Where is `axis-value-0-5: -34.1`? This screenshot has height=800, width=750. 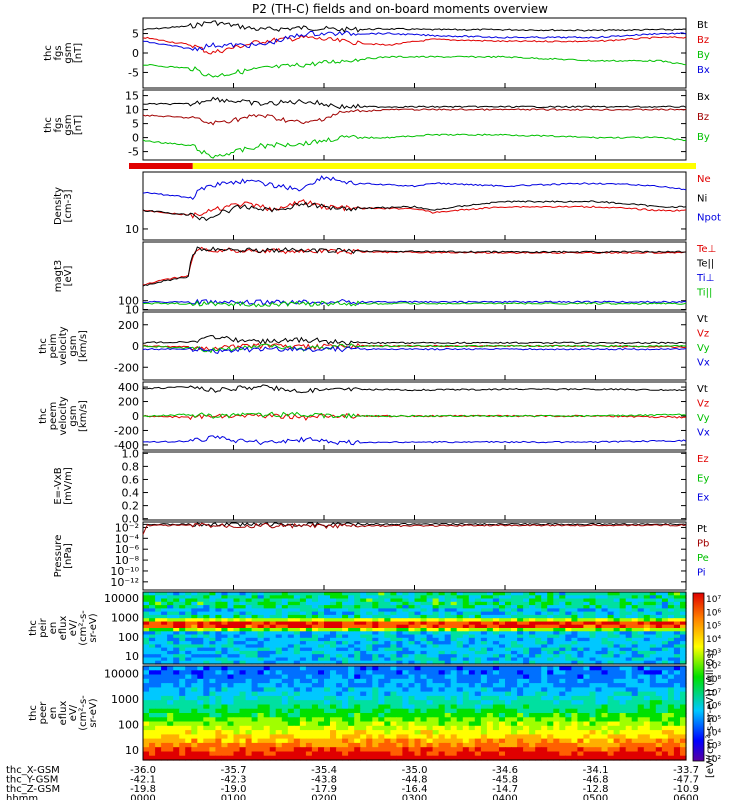 axis-value-0-5: -34.1 is located at coordinates (596, 770).